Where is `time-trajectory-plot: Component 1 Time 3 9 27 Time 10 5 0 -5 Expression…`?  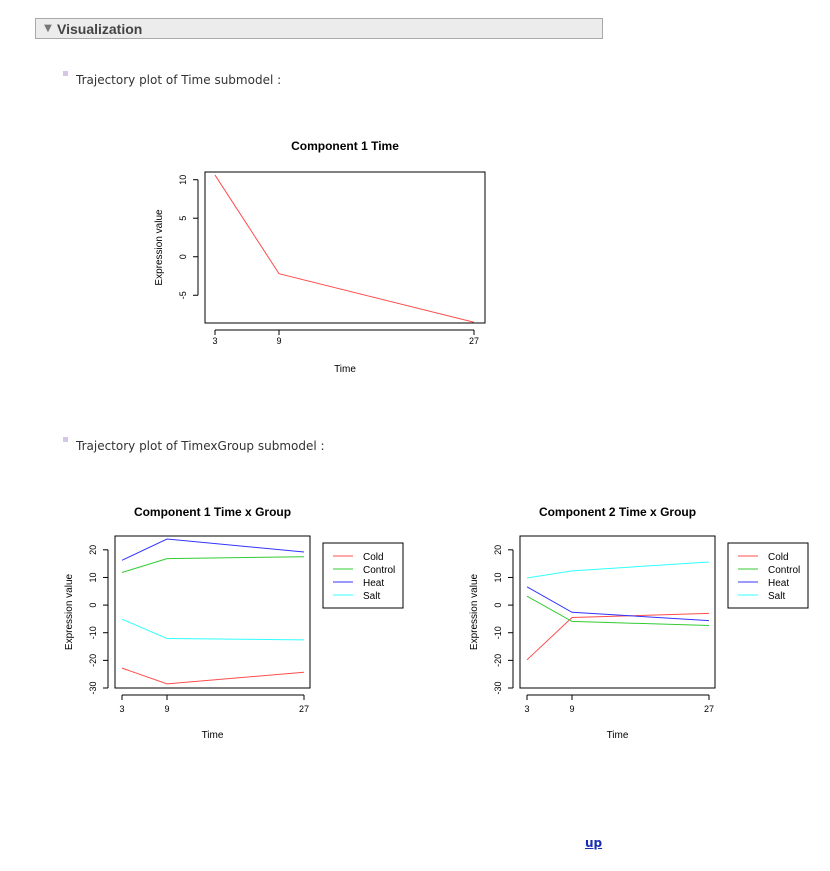
time-trajectory-plot: Component 1 Time 3 9 27 Time 10 5 0 -5 Expression… is located at coordinates (320, 257).